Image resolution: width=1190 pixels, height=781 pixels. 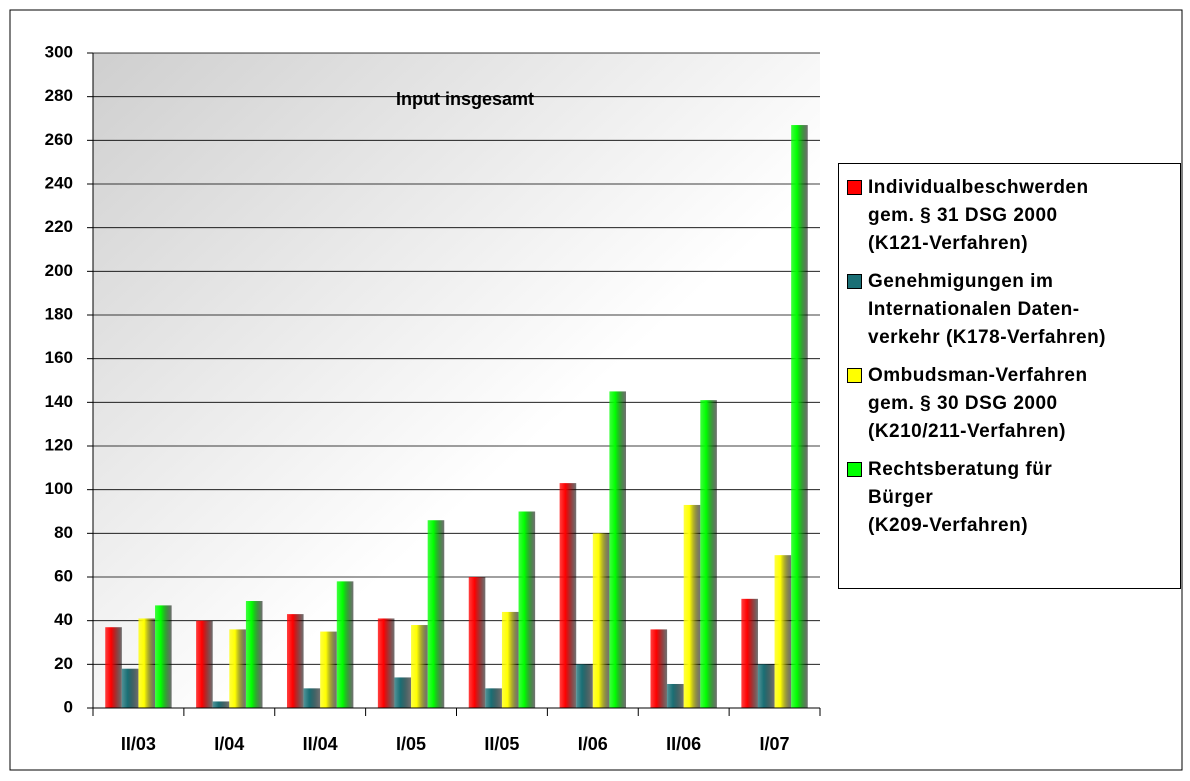 I want to click on y-tick-label: 0, so click(x=68, y=706).